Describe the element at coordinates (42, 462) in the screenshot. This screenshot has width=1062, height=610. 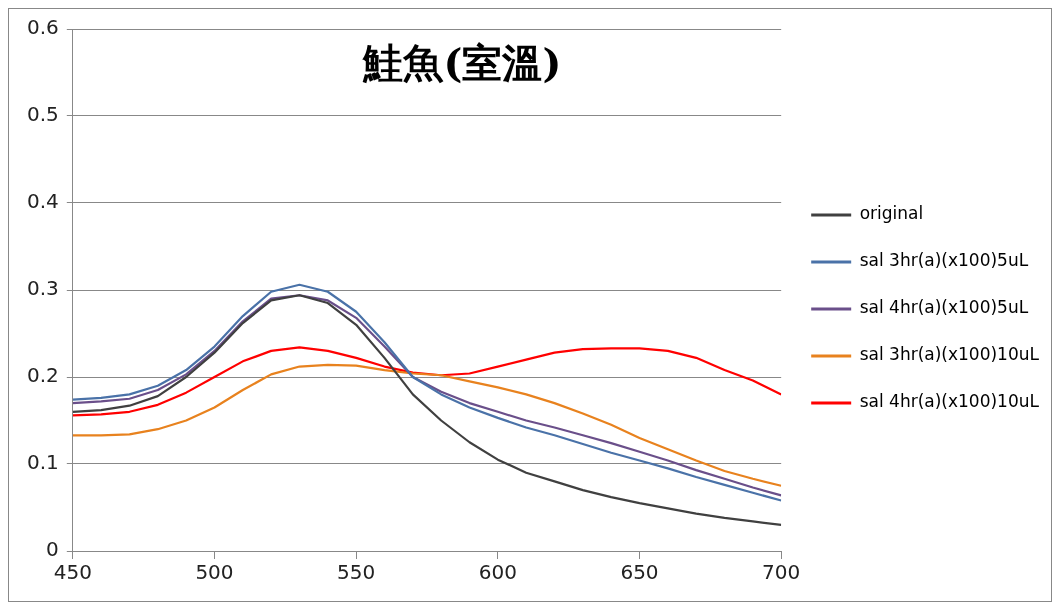
I see `y-tick-label: 0.1` at that location.